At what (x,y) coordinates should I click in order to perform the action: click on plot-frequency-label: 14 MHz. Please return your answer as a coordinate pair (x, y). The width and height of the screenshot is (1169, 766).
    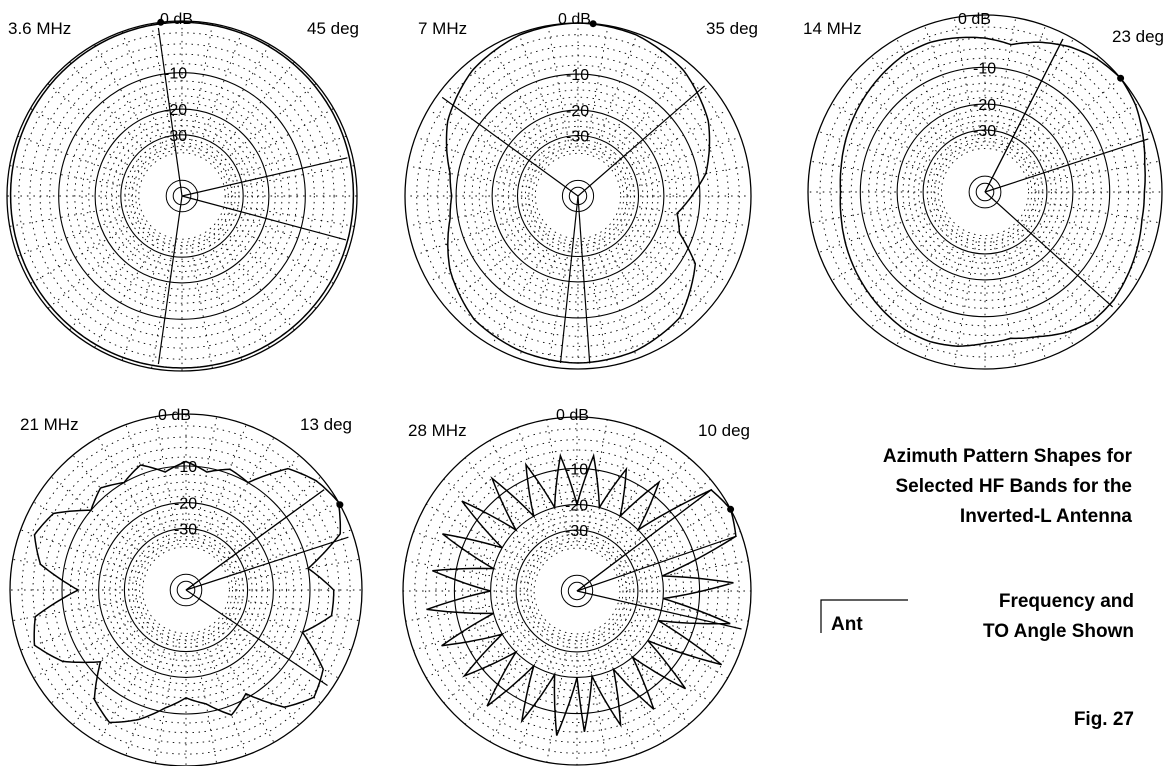
    Looking at the image, I should click on (832, 28).